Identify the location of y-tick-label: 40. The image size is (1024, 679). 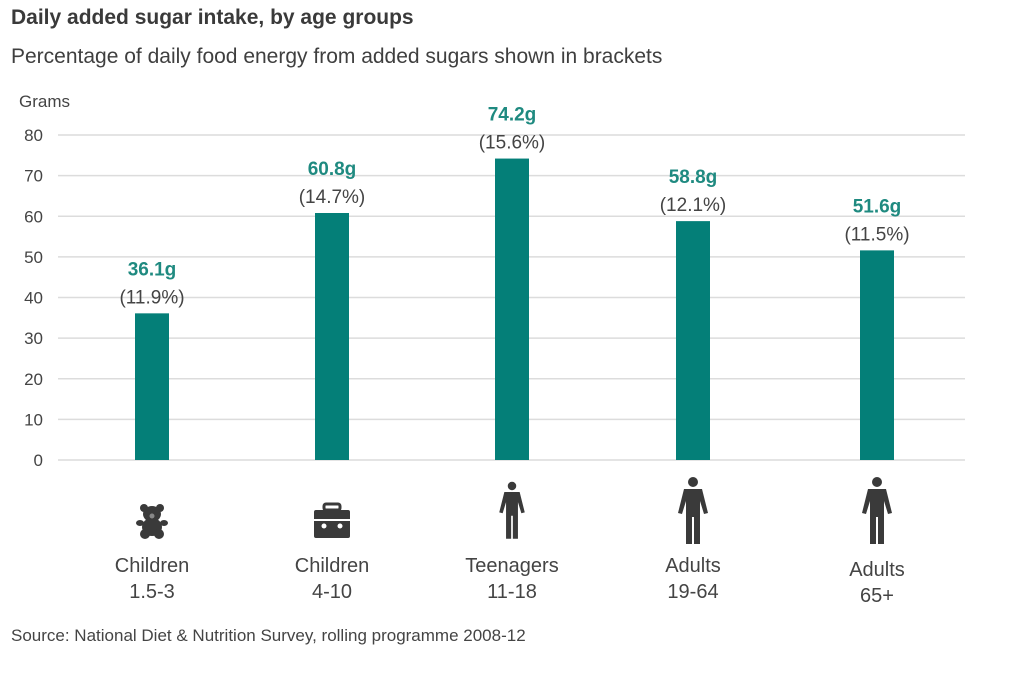
(33, 298).